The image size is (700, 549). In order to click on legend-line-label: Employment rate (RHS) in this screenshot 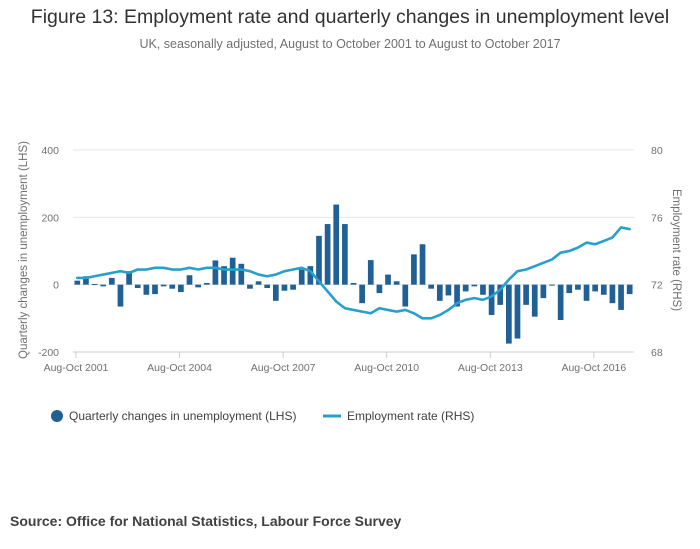, I will do `click(410, 416)`.